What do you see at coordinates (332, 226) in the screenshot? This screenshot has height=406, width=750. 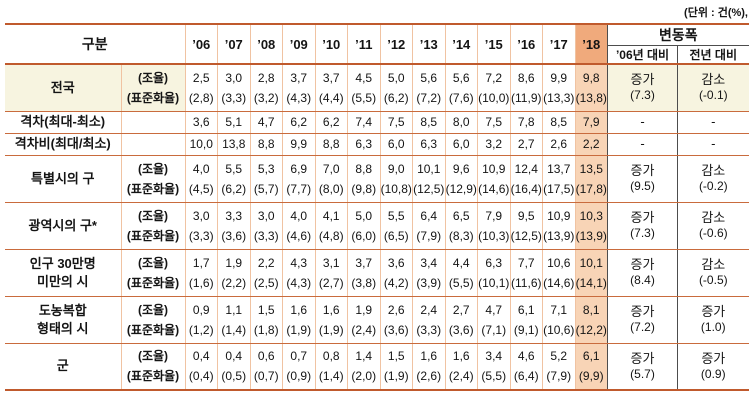 I see `data-cell: 4,1 (4,8)` at bounding box center [332, 226].